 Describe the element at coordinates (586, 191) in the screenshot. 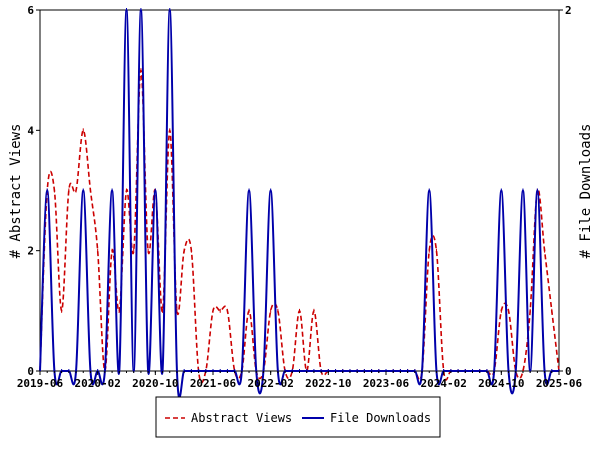

I see `y-right-axis-title: # File Downloads` at that location.